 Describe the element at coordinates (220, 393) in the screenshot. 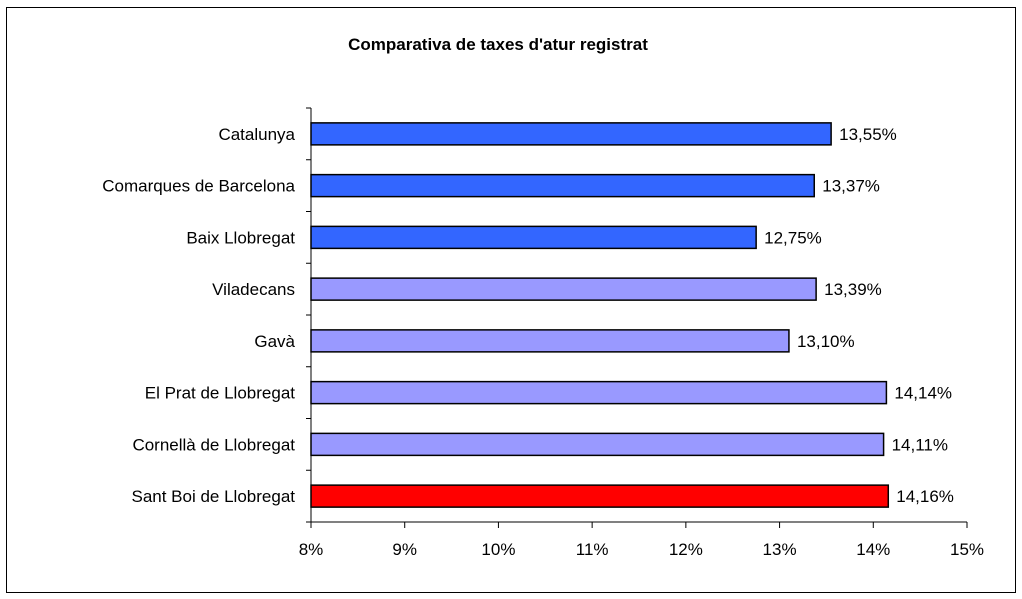

I see `category-label: El Prat de Llobregat` at that location.